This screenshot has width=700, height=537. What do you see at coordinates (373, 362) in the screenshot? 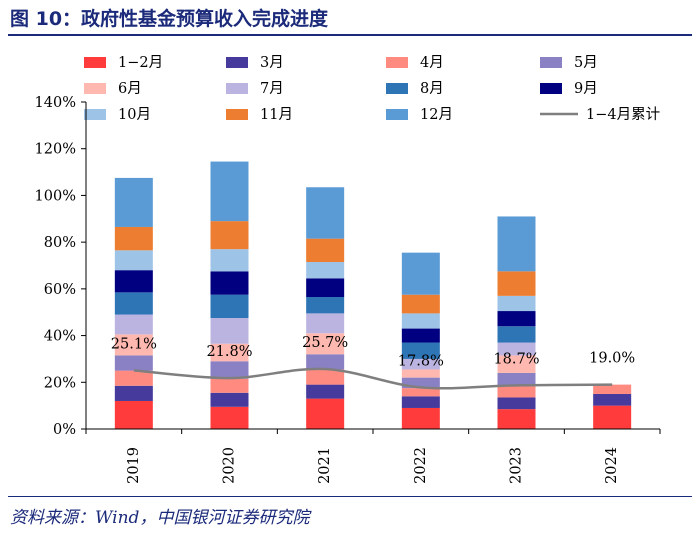
I see `cumulative-line: 25.1% 21.8% 25.7% 17.8% 18.7% 19.0%` at bounding box center [373, 362].